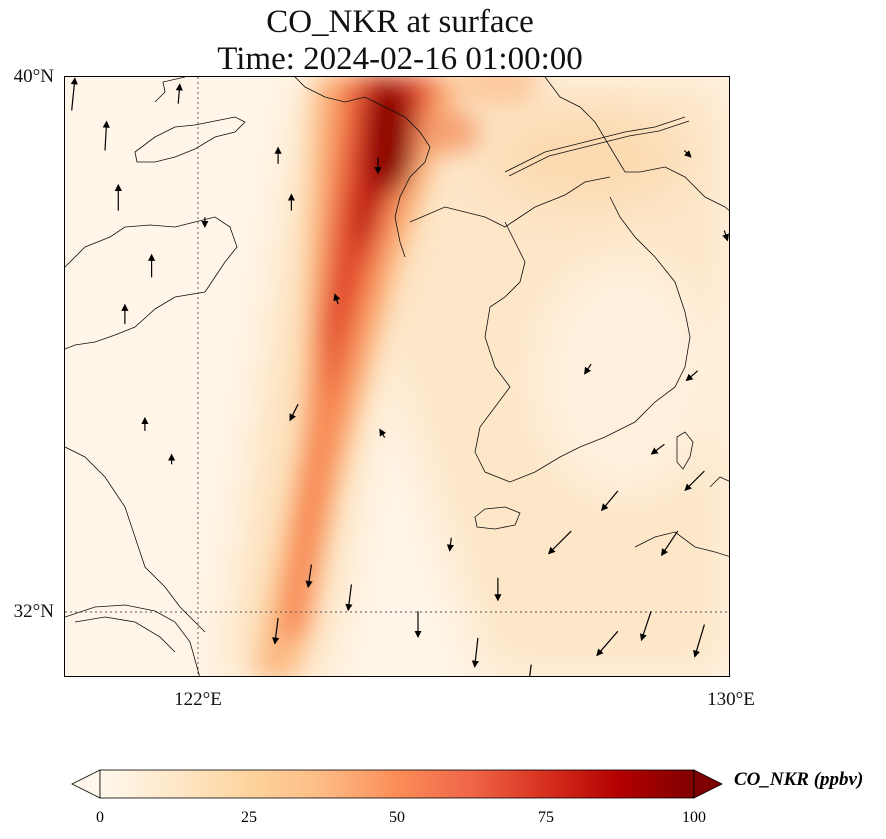 Image resolution: width=886 pixels, height=839 pixels. I want to click on colorbar-extend-max, so click(708, 784).